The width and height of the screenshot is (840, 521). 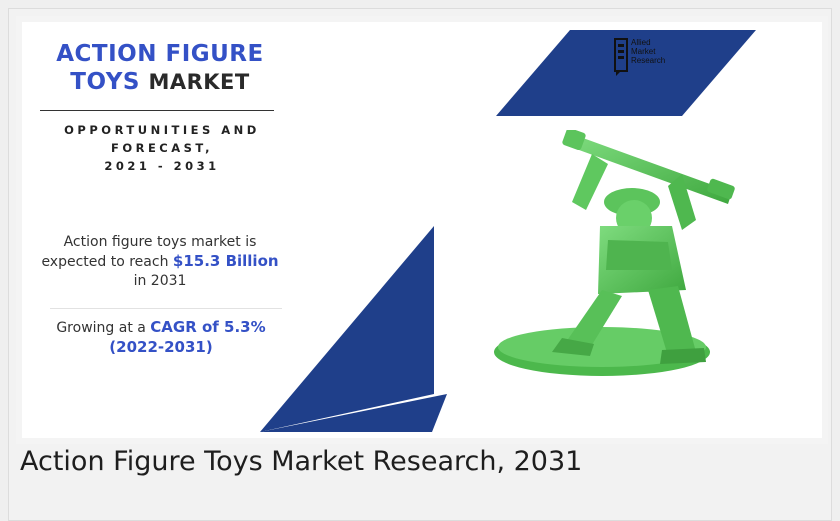 What do you see at coordinates (160, 68) in the screenshot?
I see `infographic-title: ACTION FIGURE TOYS MARKET` at bounding box center [160, 68].